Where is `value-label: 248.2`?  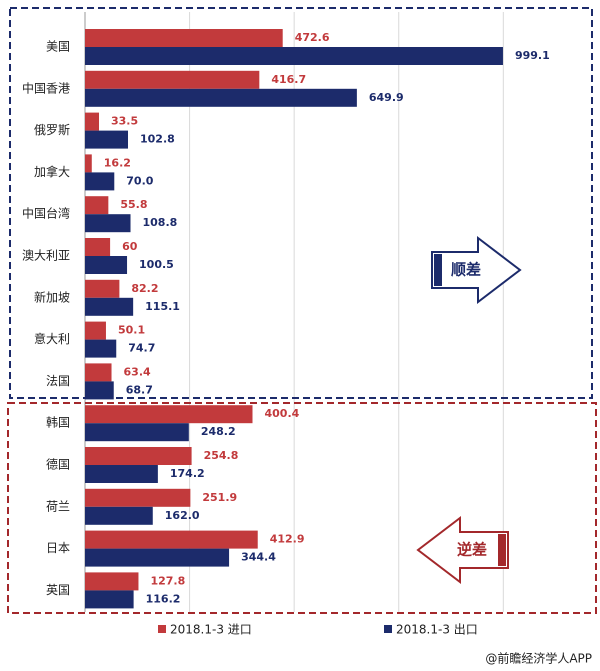
value-label: 248.2 is located at coordinates (218, 431).